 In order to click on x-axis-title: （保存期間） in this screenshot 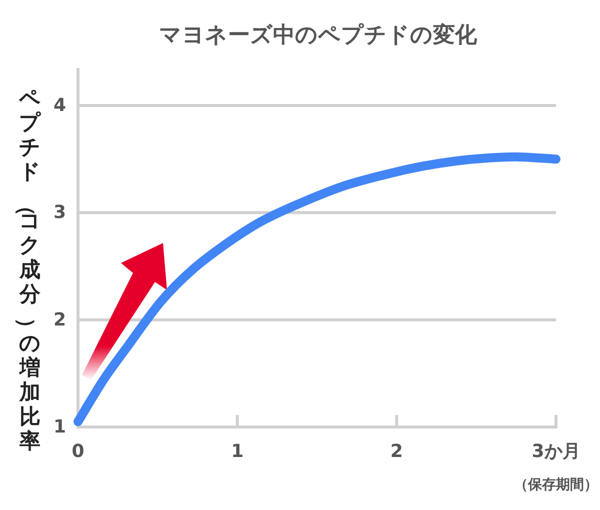, I will do `click(556, 485)`.